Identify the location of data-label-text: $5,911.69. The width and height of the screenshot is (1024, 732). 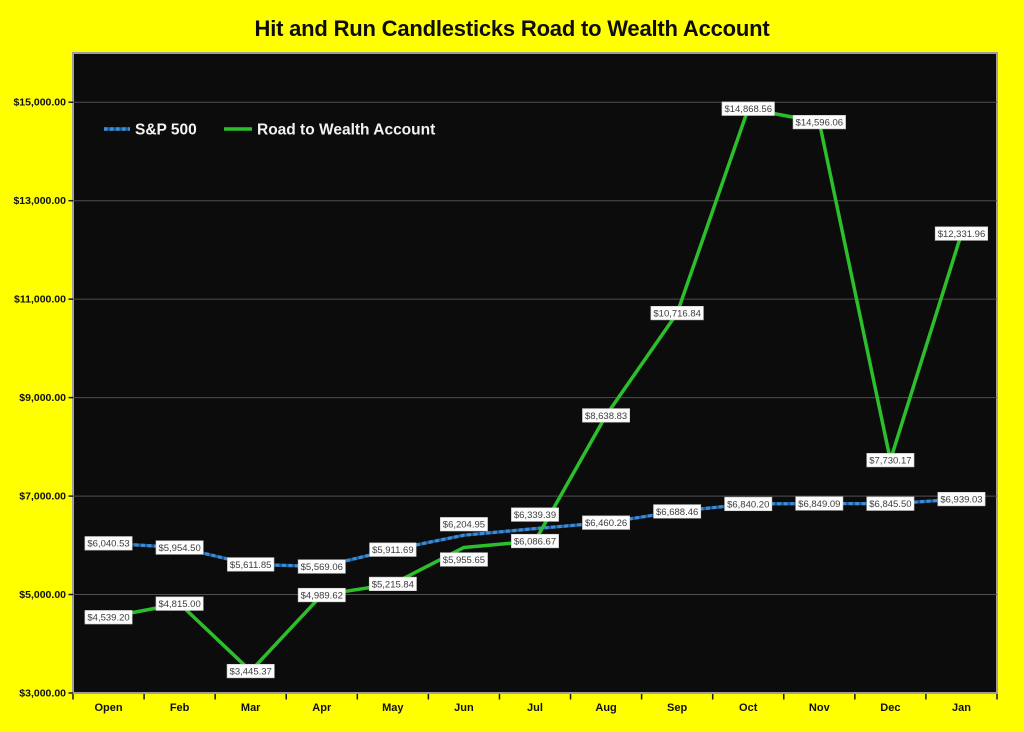
(393, 550).